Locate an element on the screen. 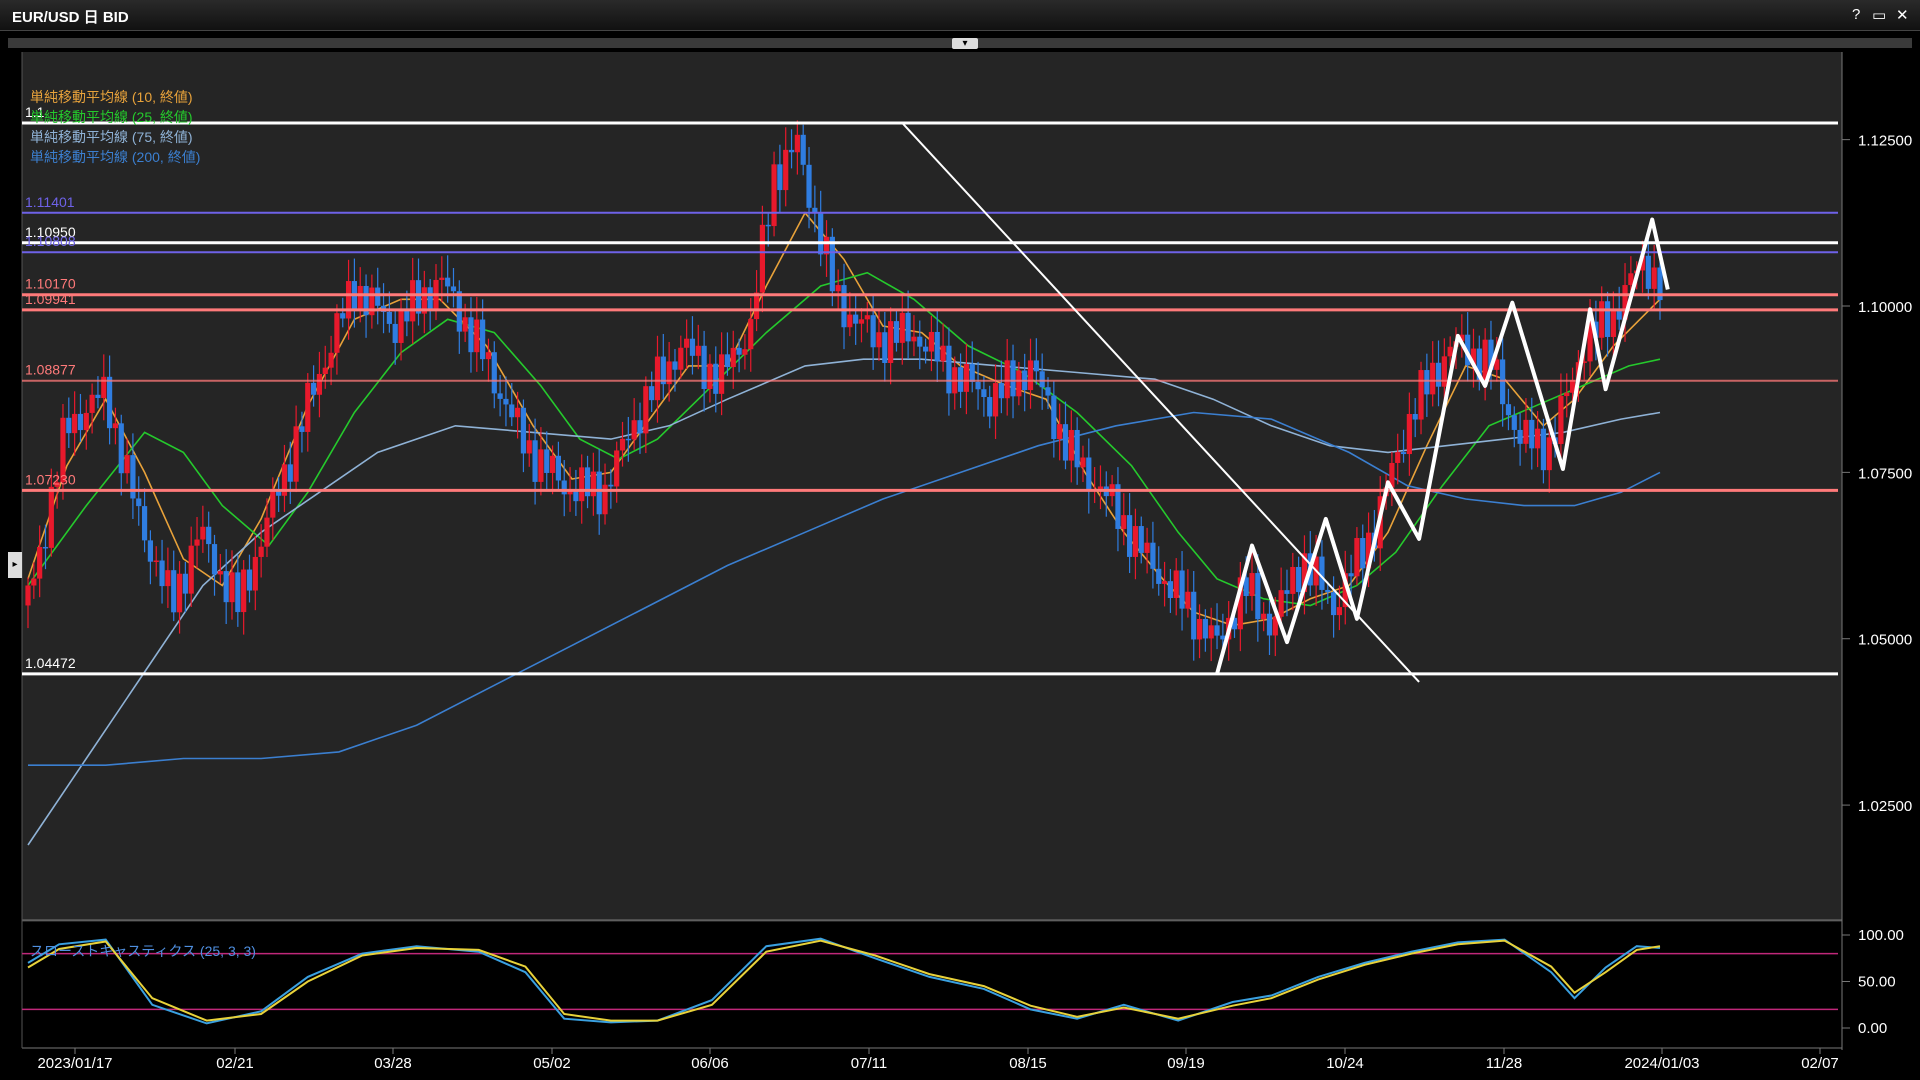  date-tick-label: 09/19 is located at coordinates (1186, 1063).